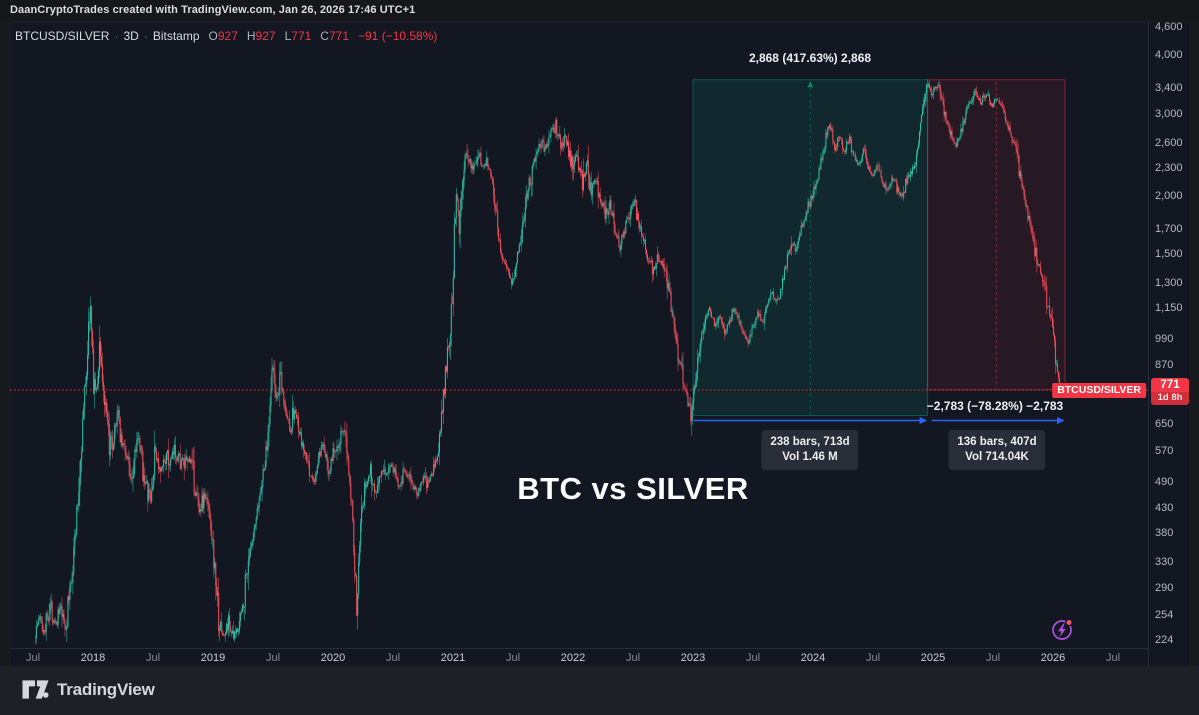  Describe the element at coordinates (997, 442) in the screenshot. I see `loss-bars-count: 136 bars, 407d` at that location.